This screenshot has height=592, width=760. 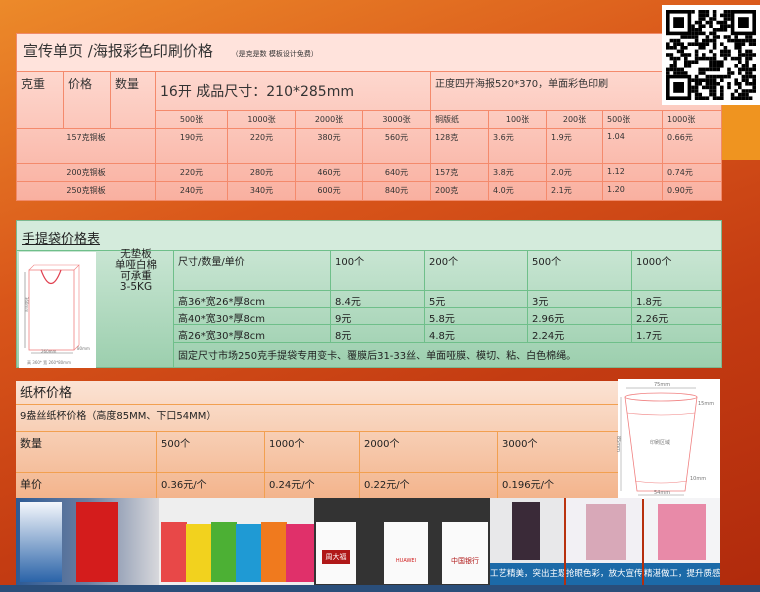 What do you see at coordinates (329, 120) in the screenshot?
I see `qty-column-header: 2000张` at bounding box center [329, 120].